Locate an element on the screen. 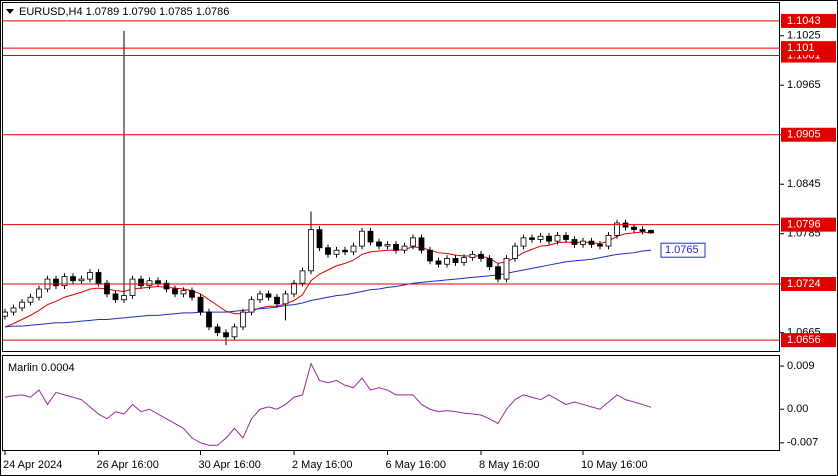 This screenshot has height=476, width=838. ma-label: 1.0765 is located at coordinates (682, 250).